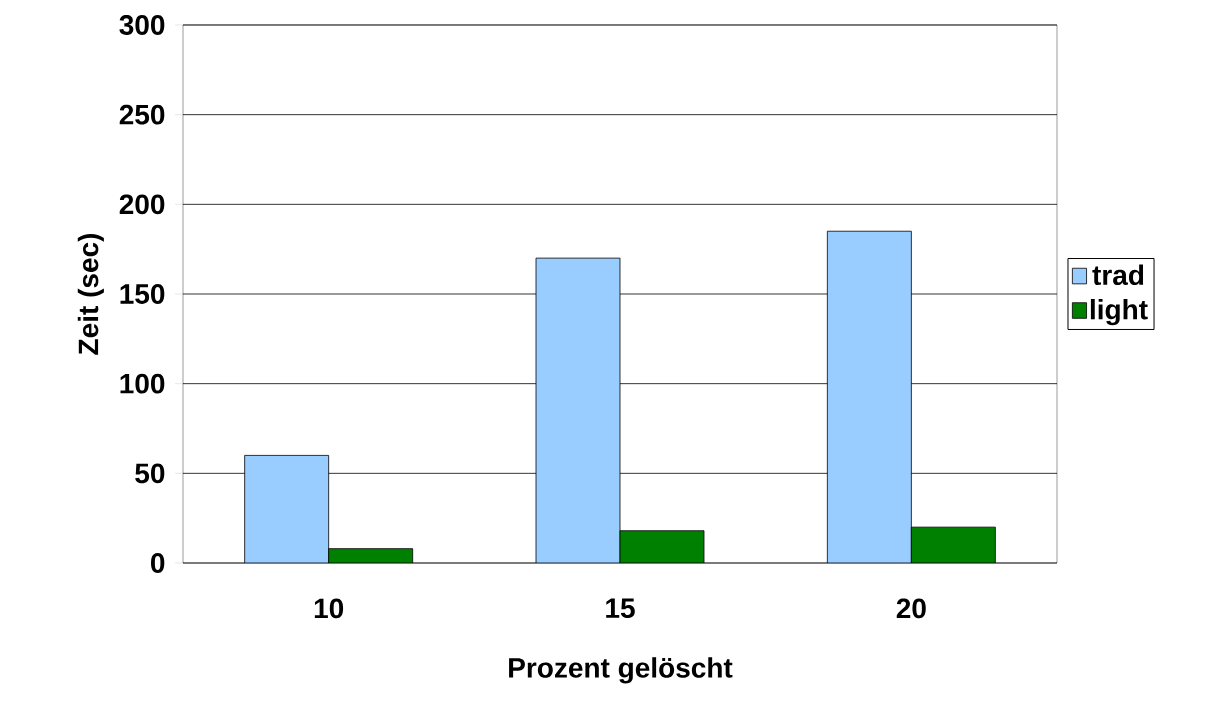 Image resolution: width=1216 pixels, height=723 pixels. Describe the element at coordinates (621, 670) in the screenshot. I see `x-axis-title: Prozent gelöscht` at that location.